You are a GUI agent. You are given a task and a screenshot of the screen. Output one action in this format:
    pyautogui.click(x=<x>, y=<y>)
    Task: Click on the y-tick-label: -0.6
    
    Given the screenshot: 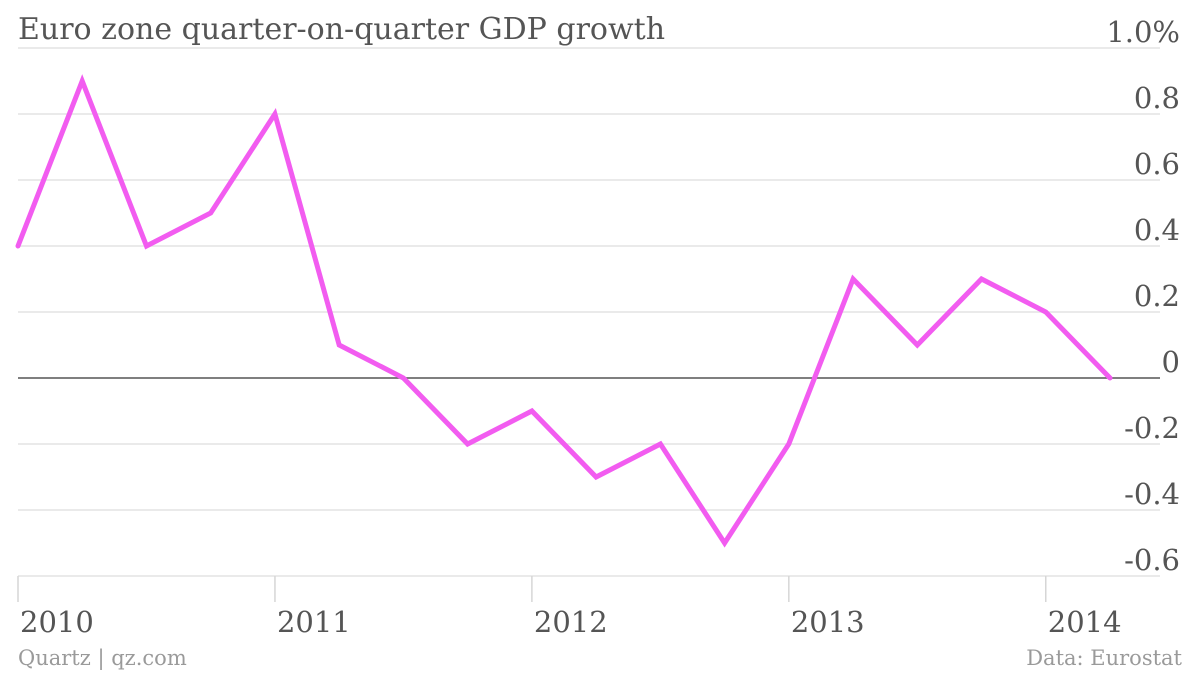 What is the action you would take?
    pyautogui.click(x=1152, y=560)
    